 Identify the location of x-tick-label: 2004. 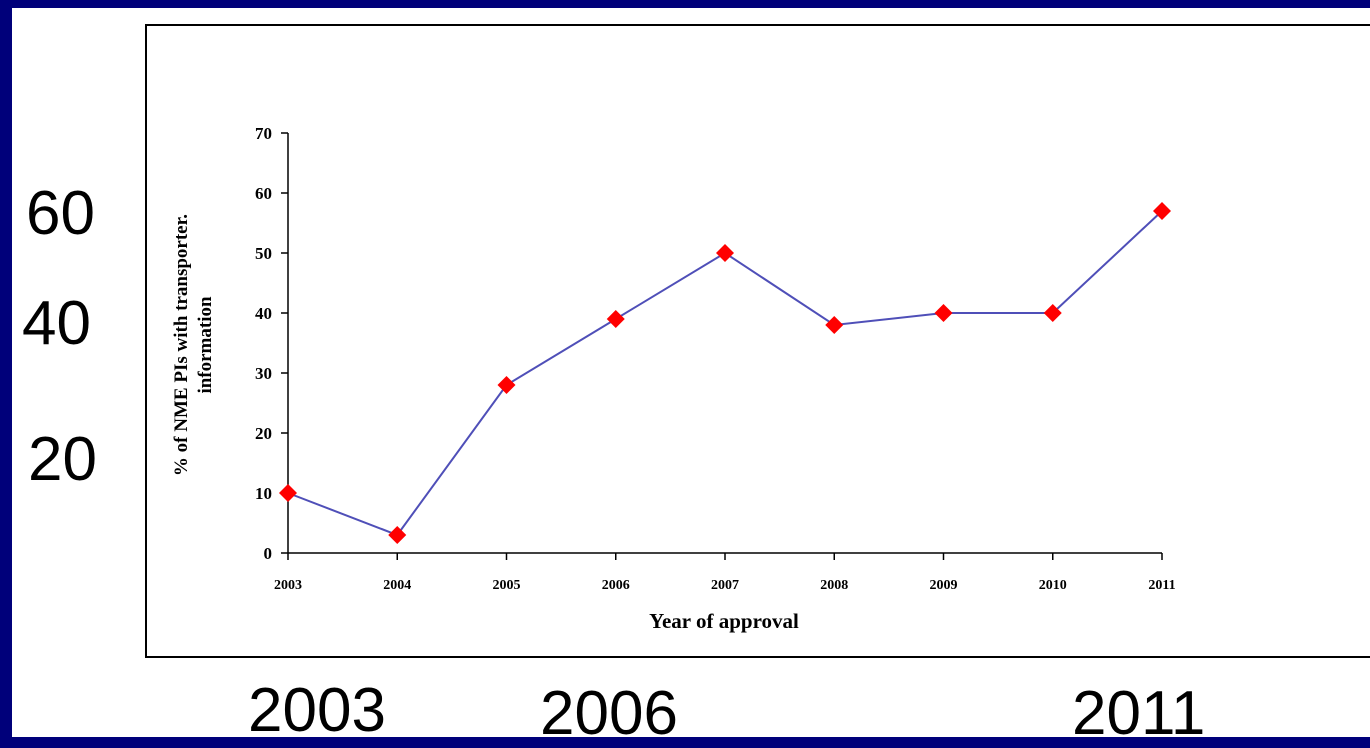
(397, 585).